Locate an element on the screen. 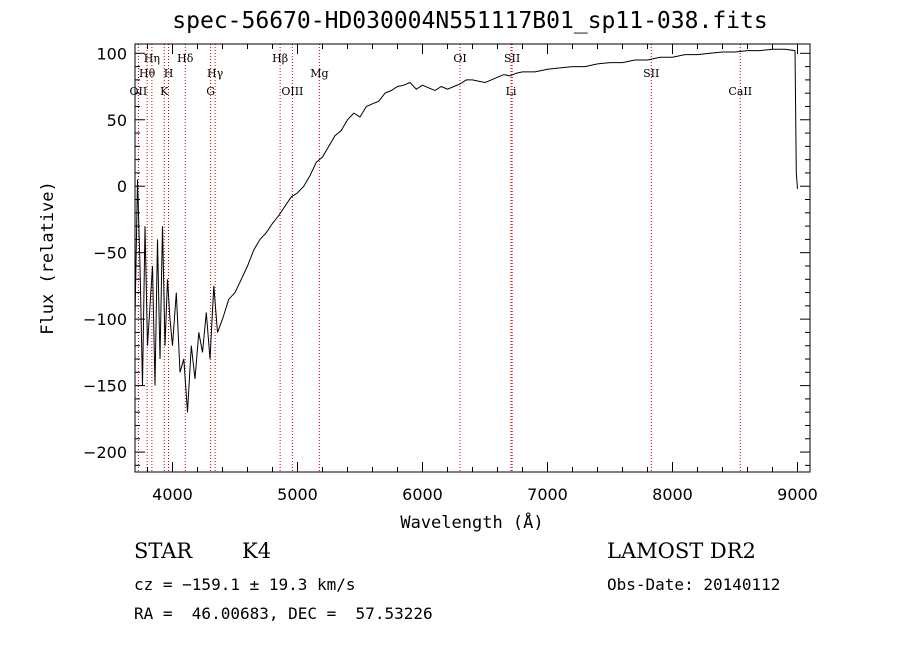  redshift-text: cz = −159.1 ± 19.3 km/s is located at coordinates (245, 584).